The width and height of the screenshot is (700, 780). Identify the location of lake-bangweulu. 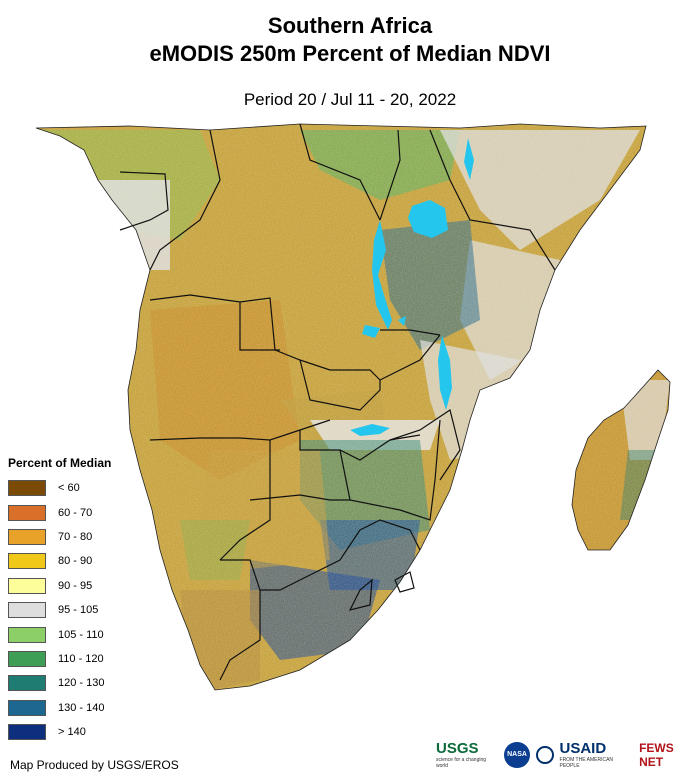
(402, 321).